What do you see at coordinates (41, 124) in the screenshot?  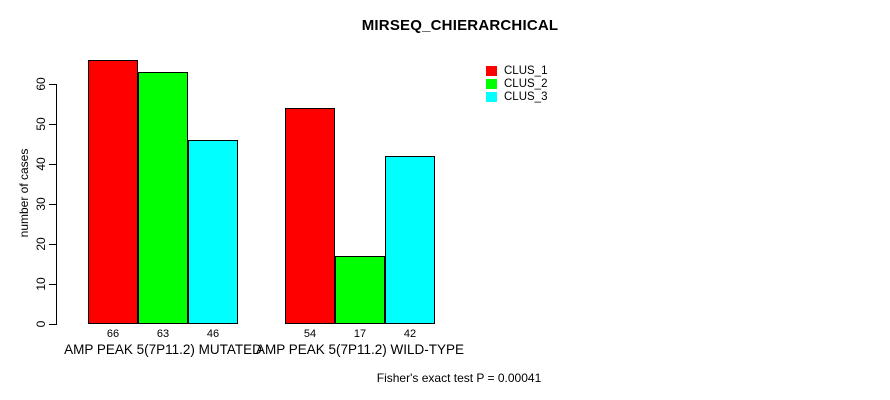 I see `y-axis-tick-label: 50` at bounding box center [41, 124].